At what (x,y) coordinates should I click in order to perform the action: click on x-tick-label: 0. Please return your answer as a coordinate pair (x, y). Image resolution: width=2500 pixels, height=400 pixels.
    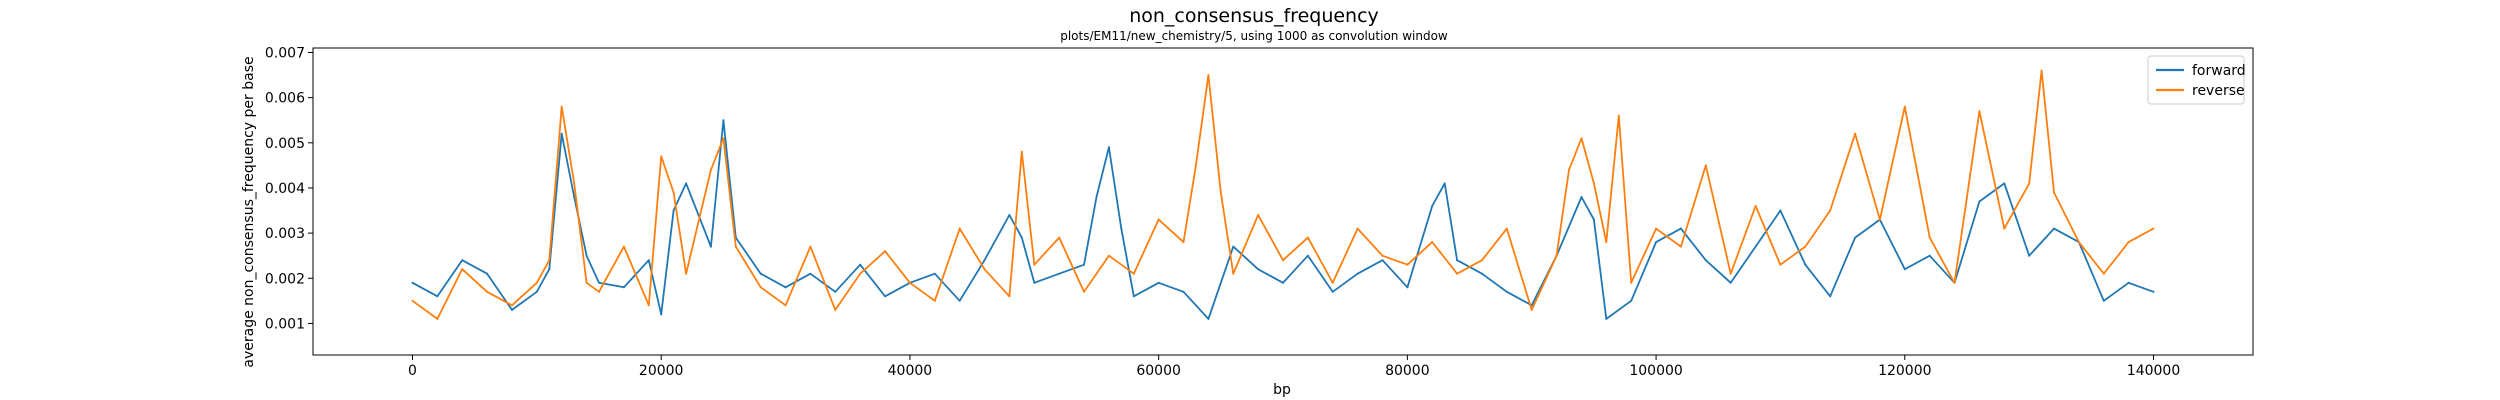
    Looking at the image, I should click on (412, 371).